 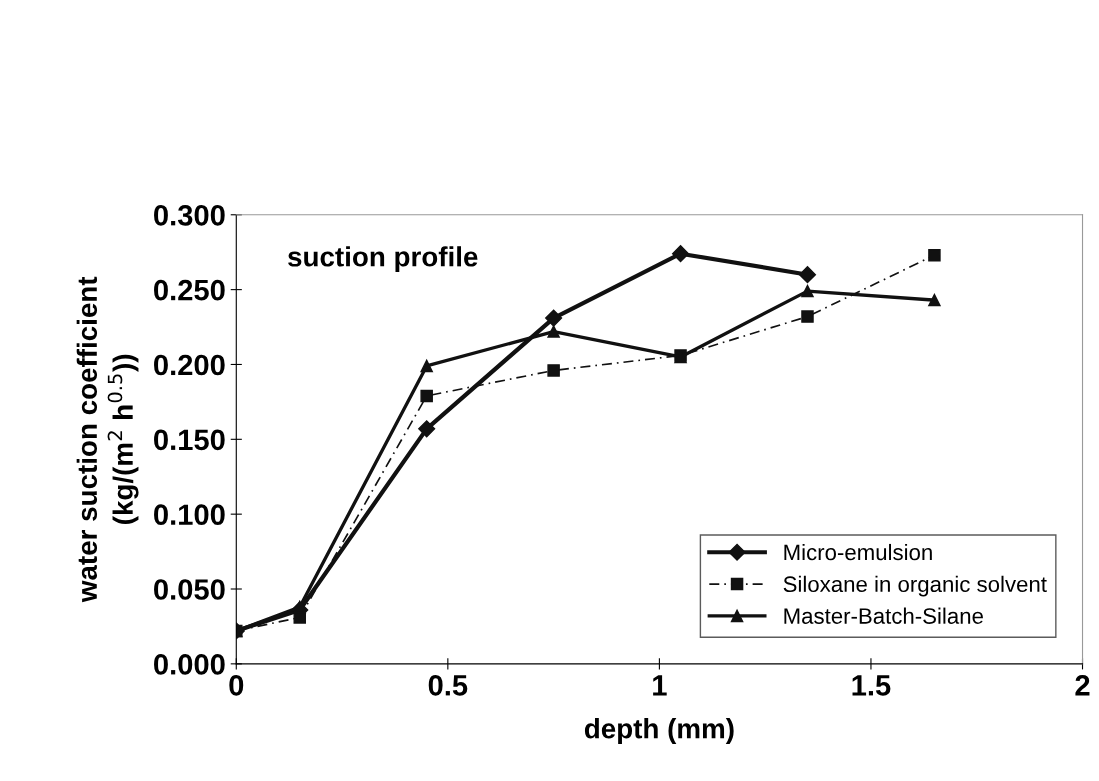 I want to click on x-axis-title: depth (mm), so click(x=659, y=731).